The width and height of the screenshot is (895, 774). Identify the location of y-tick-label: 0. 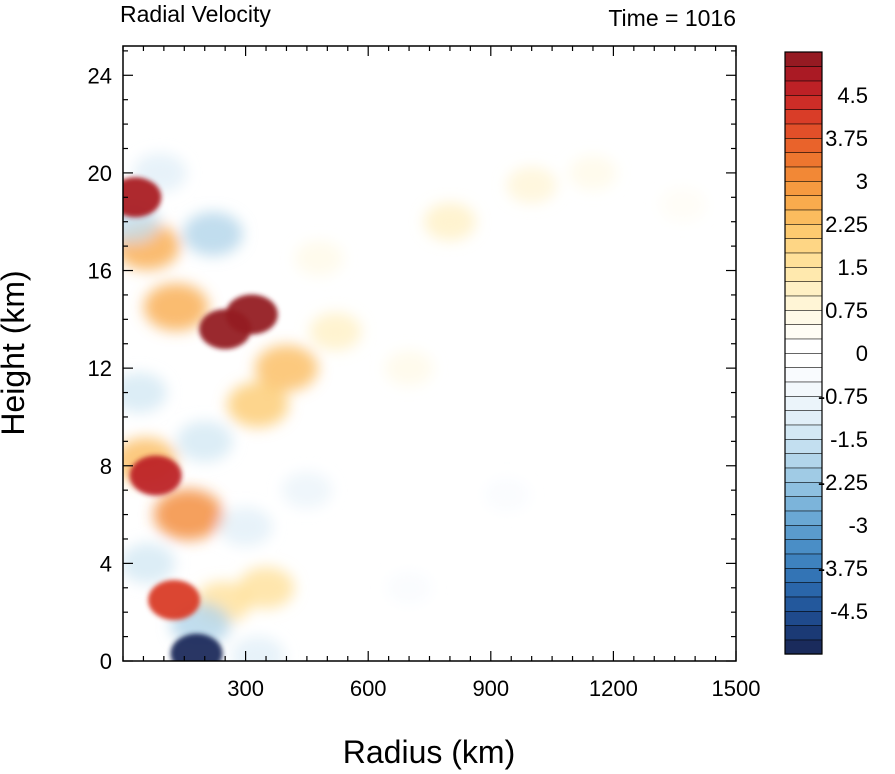
(106, 661).